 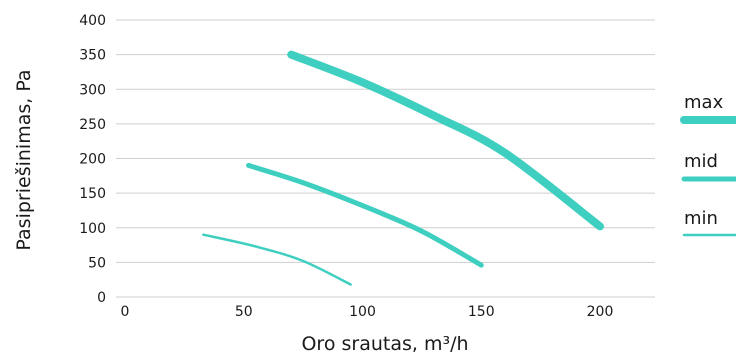 I want to click on x-axis-ticks: 0 50 100 150 200, so click(x=367, y=312).